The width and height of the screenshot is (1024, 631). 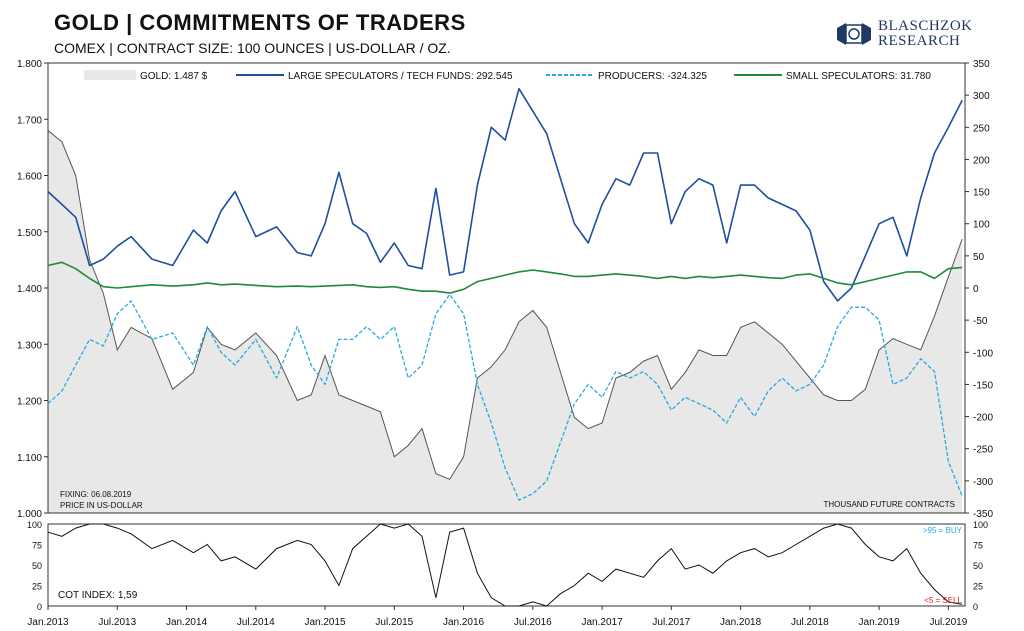 What do you see at coordinates (325, 622) in the screenshot?
I see `x-axis-tick-label: Jan.2015` at bounding box center [325, 622].